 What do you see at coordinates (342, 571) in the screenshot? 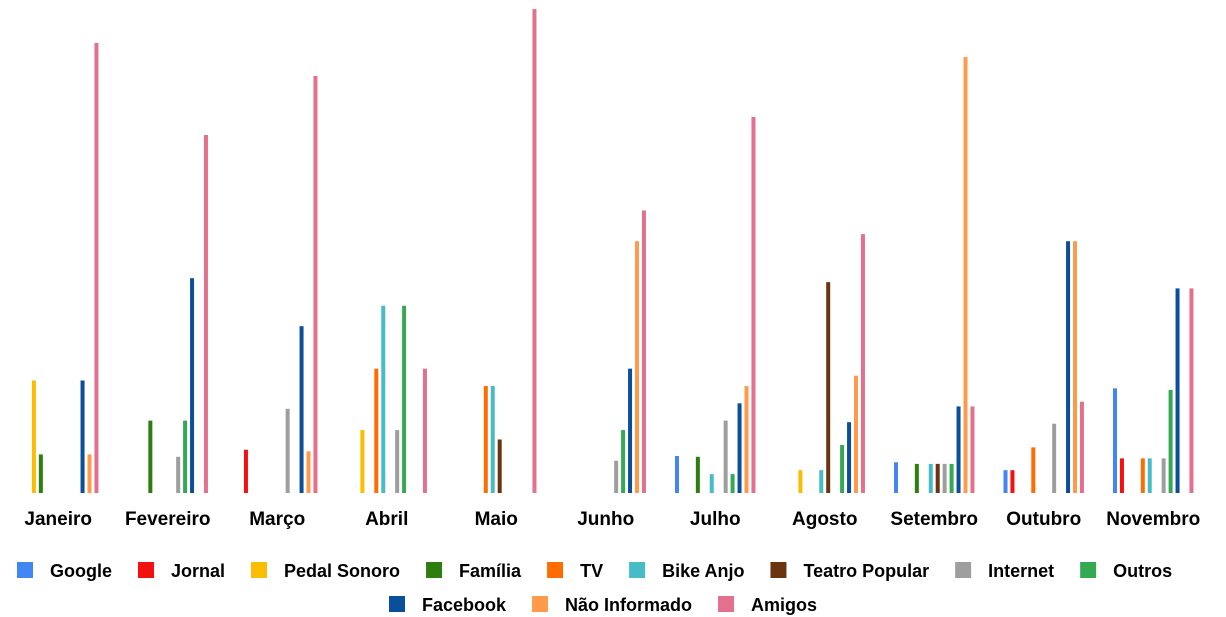
I see `legend-label-pedal-sonoro: Pedal Sonoro` at bounding box center [342, 571].